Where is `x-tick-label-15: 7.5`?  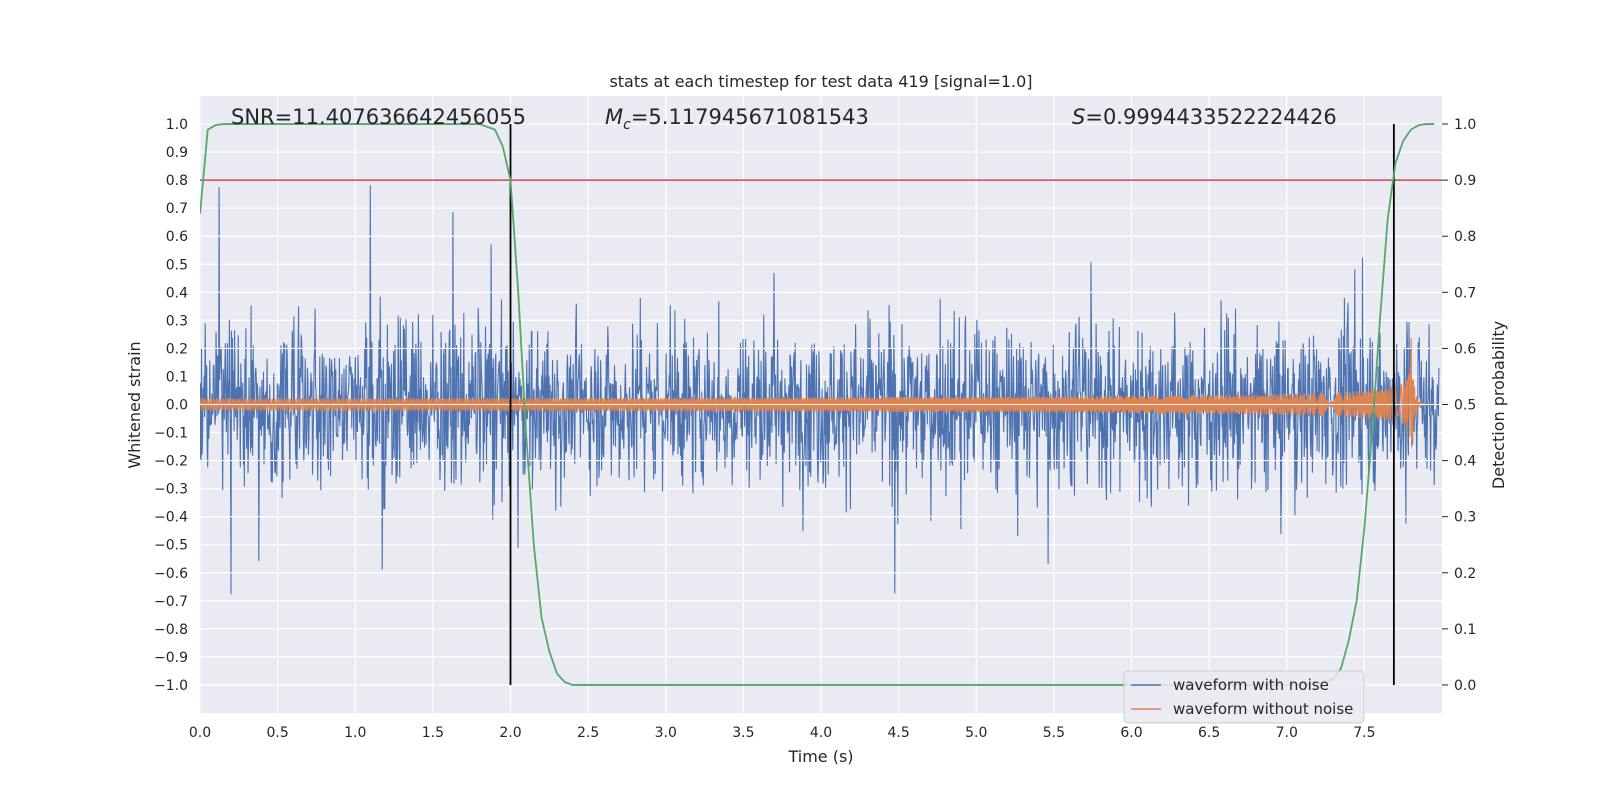 x-tick-label-15: 7.5 is located at coordinates (1364, 733).